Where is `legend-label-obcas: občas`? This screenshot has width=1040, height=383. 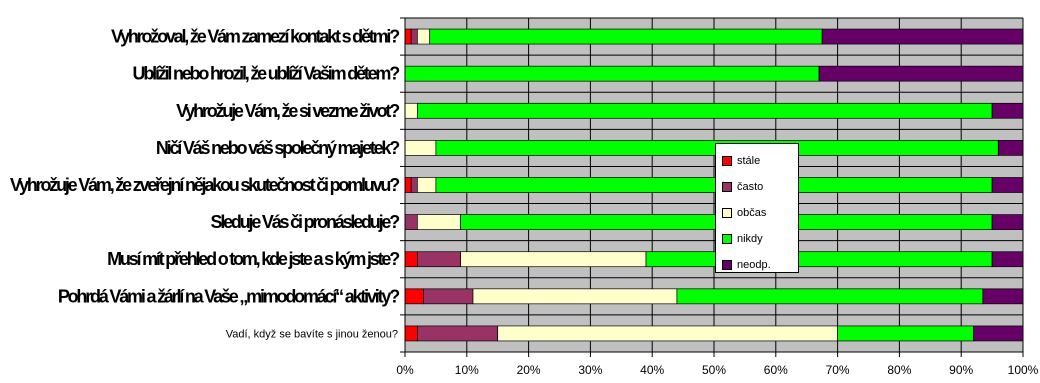 legend-label-obcas: občas is located at coordinates (752, 213).